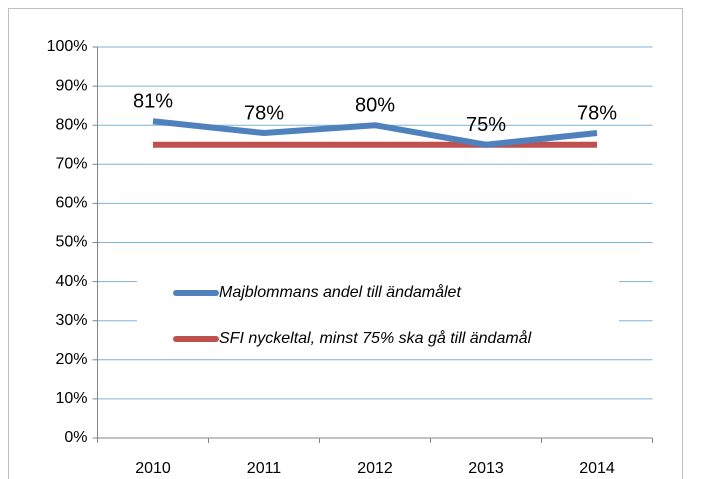 This screenshot has width=702, height=479. What do you see at coordinates (375, 105) in the screenshot?
I see `data-label: 80%` at bounding box center [375, 105].